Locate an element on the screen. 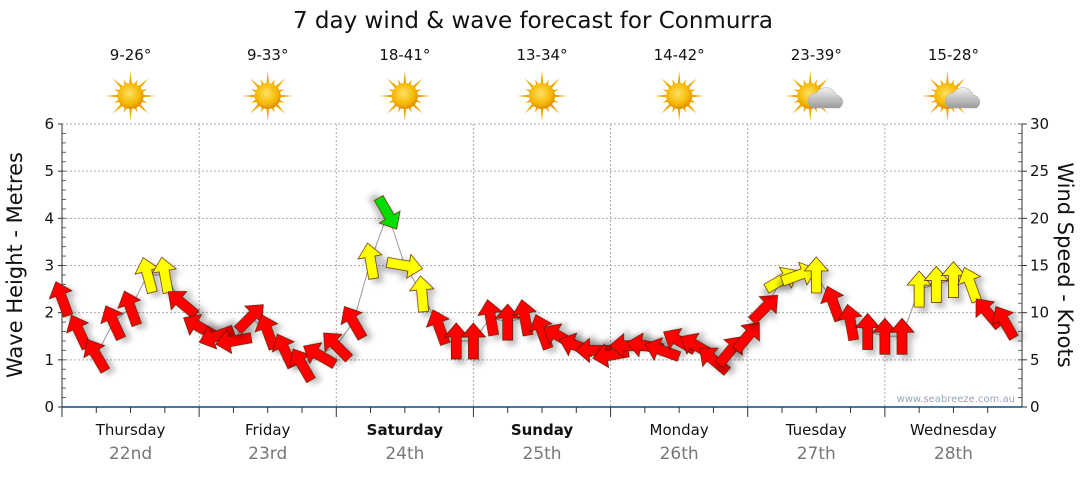 This screenshot has height=479, width=1080. chart-title: 7 day wind & wave forecast for Conmurra is located at coordinates (533, 21).